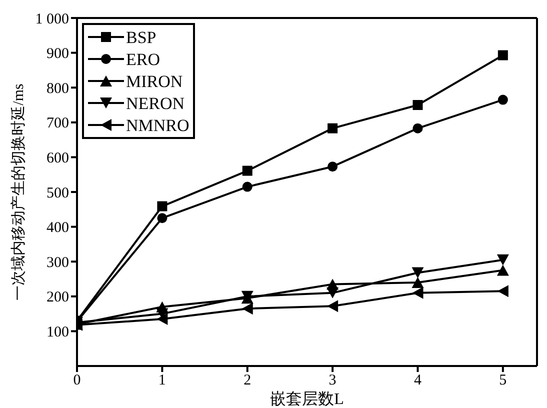 The height and width of the screenshot is (408, 547). I want to click on legend-label: MIRON, so click(154, 81).